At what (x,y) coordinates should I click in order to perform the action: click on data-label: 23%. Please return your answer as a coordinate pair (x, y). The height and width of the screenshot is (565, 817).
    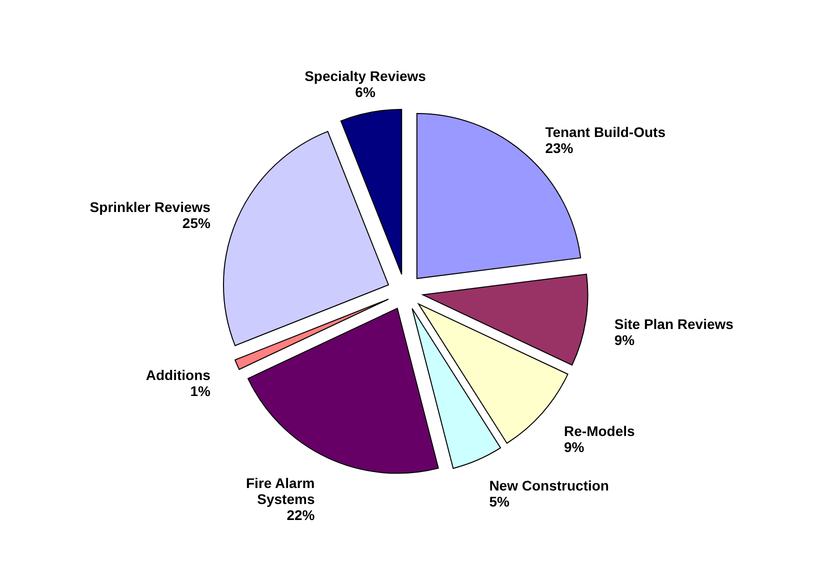
    Looking at the image, I should click on (559, 148).